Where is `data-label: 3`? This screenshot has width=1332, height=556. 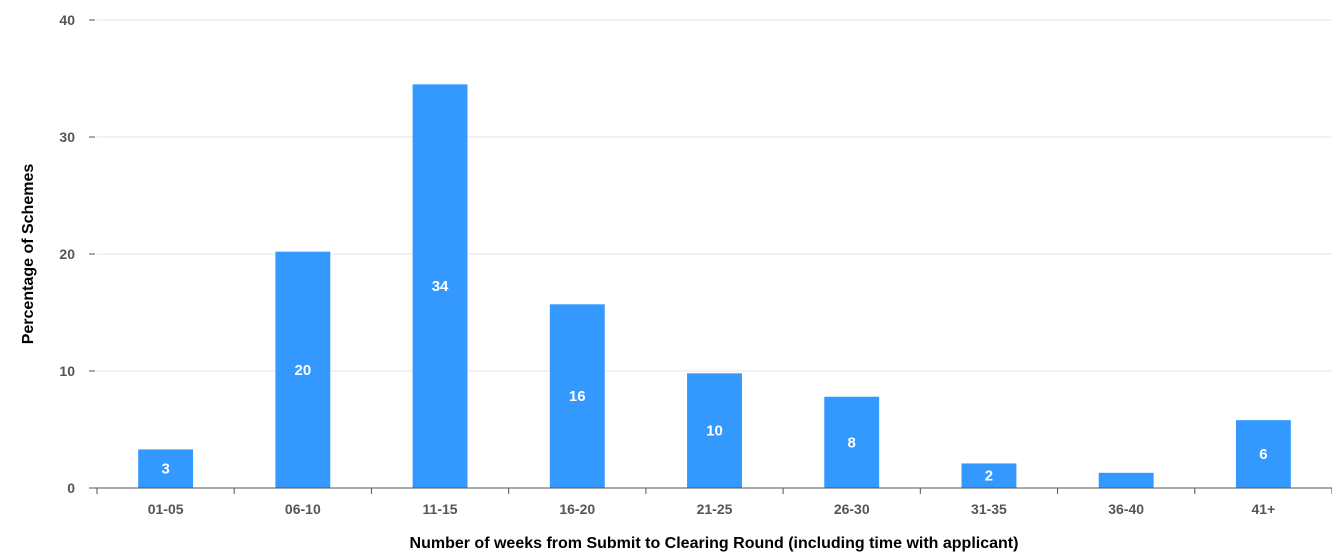 data-label: 3 is located at coordinates (165, 469).